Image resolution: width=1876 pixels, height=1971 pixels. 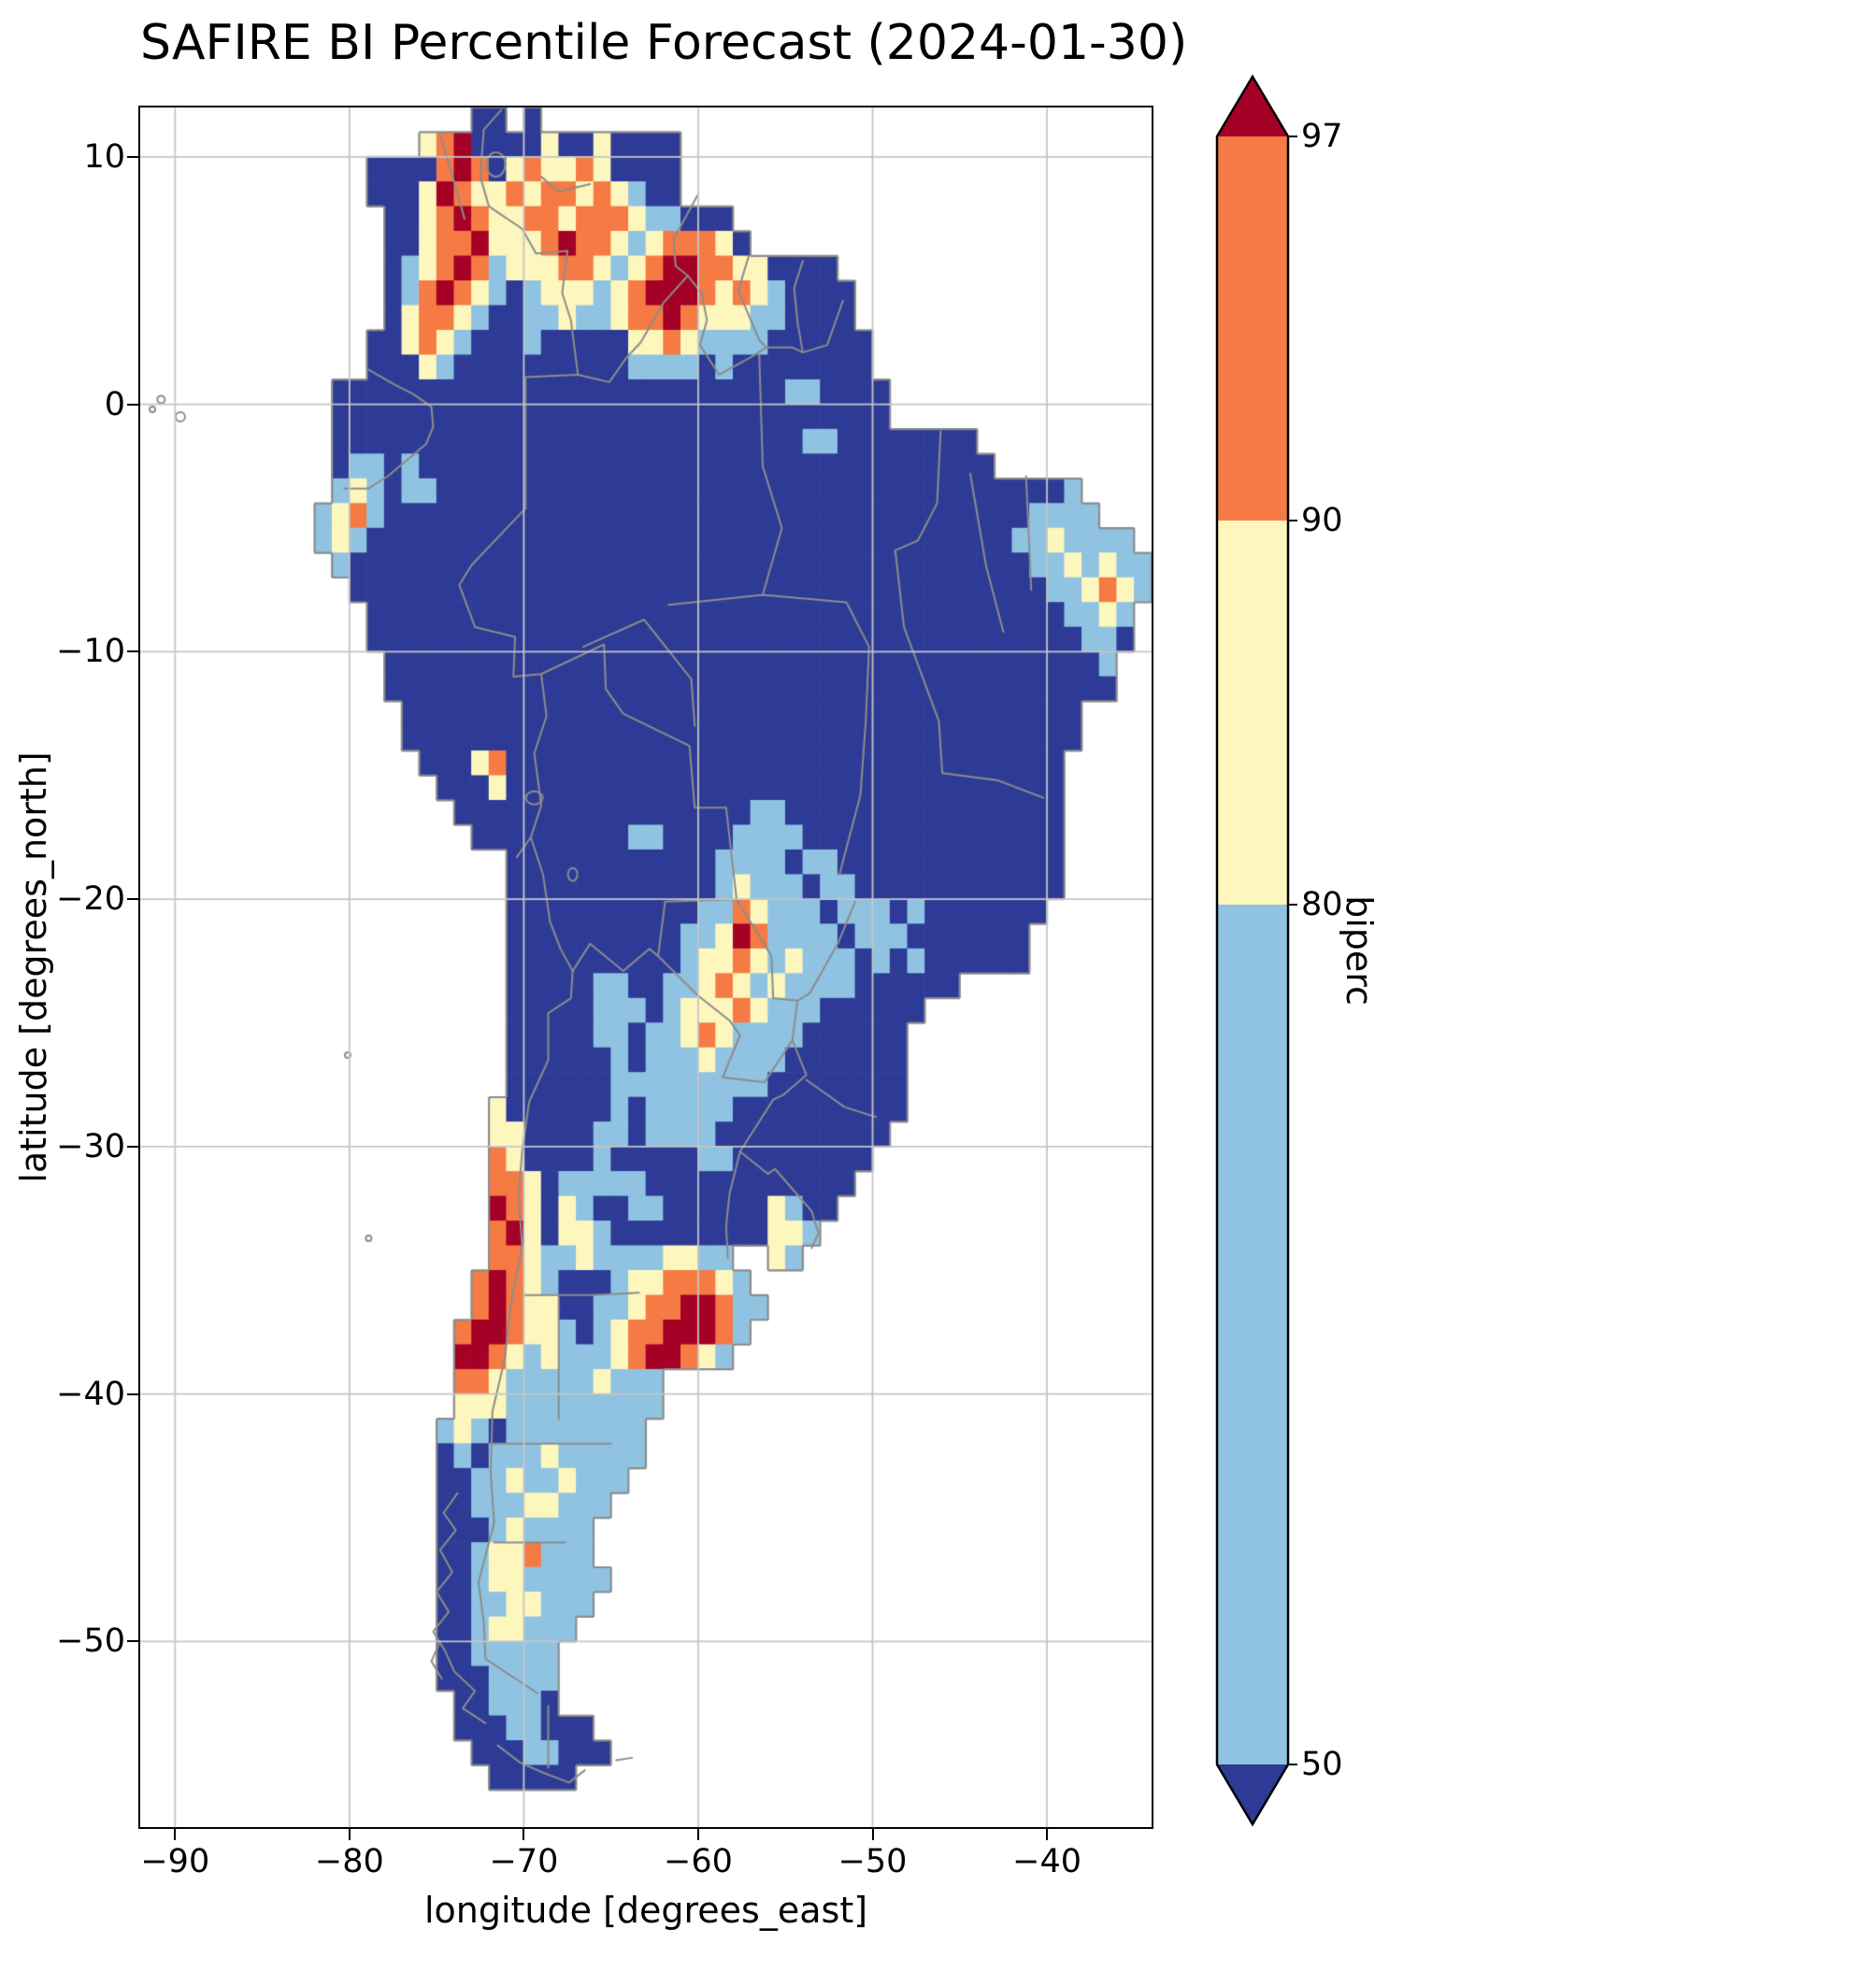 I want to click on x-tick-label: −70, so click(x=524, y=1861).